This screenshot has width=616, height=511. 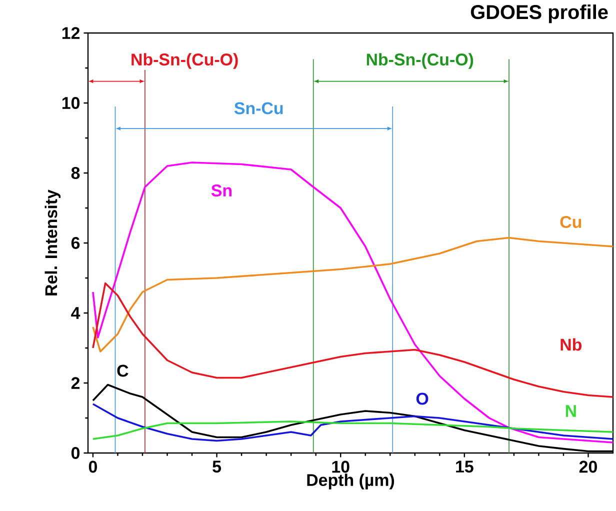 What do you see at coordinates (422, 398) in the screenshot?
I see `series-label: O` at bounding box center [422, 398].